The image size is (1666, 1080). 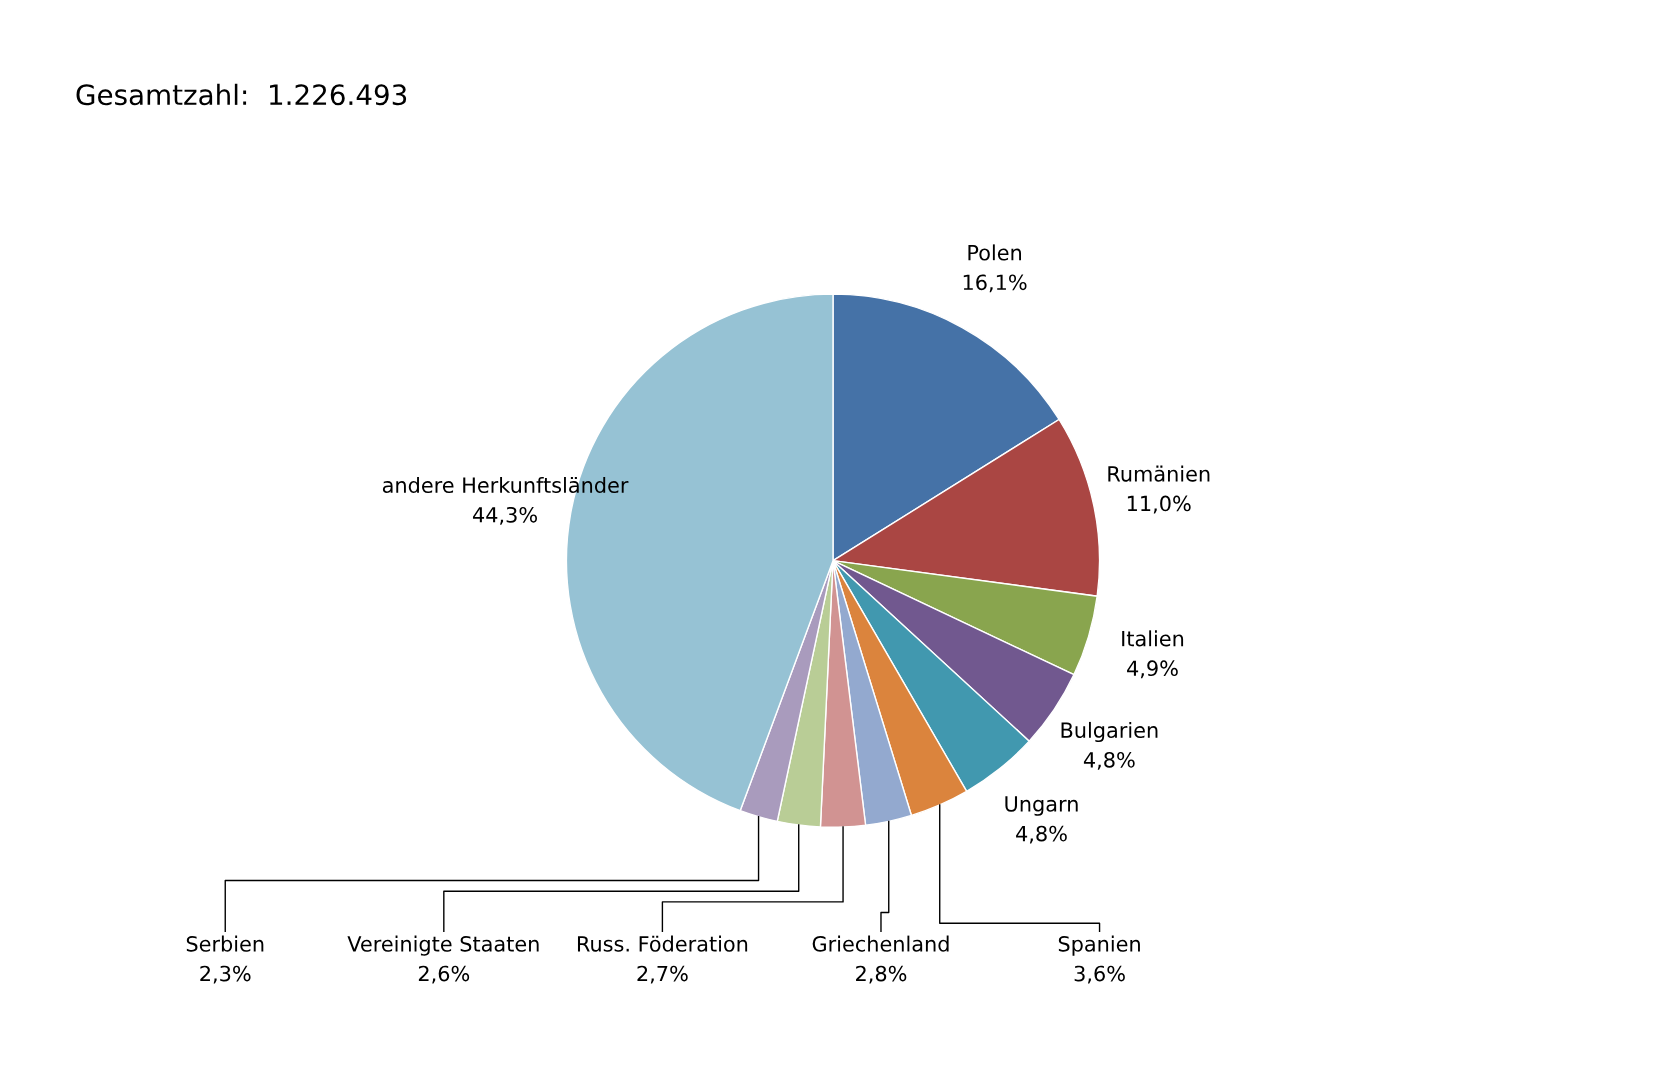 I want to click on data-label: 11,0%, so click(x=1159, y=504).